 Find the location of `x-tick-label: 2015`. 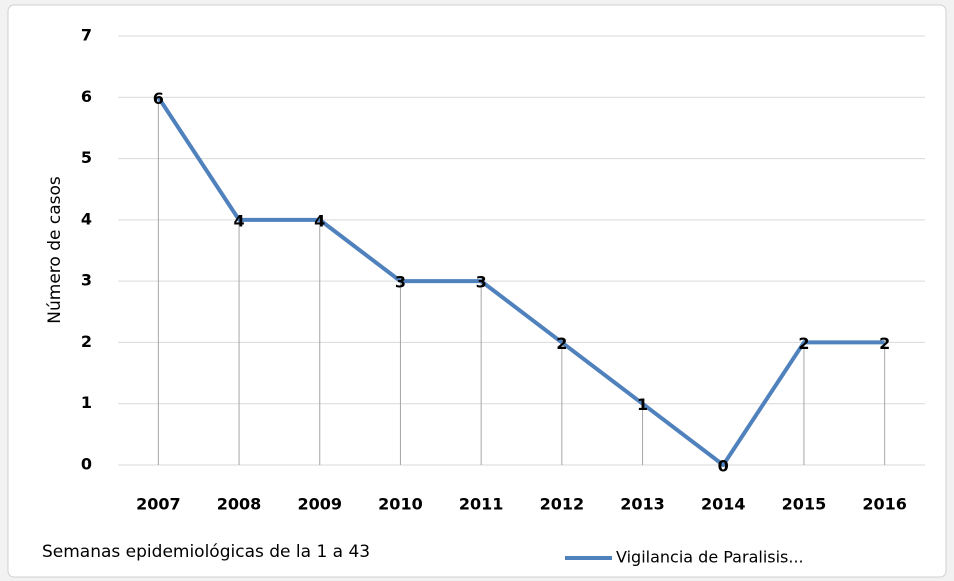

x-tick-label: 2015 is located at coordinates (804, 504).